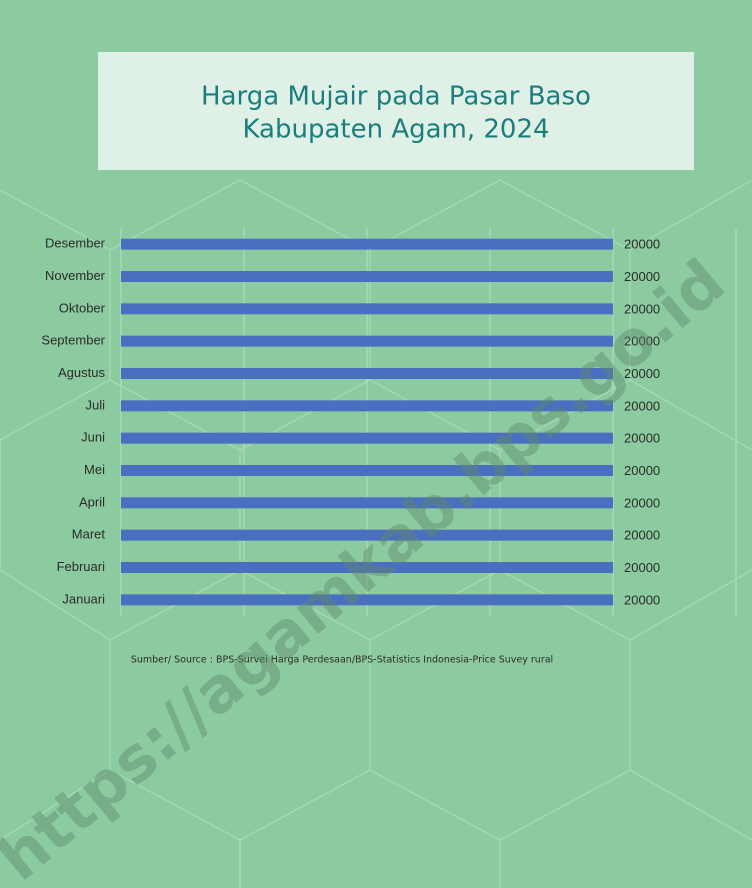 The height and width of the screenshot is (888, 752). What do you see at coordinates (93, 437) in the screenshot?
I see `y-tick-label: Juni` at bounding box center [93, 437].